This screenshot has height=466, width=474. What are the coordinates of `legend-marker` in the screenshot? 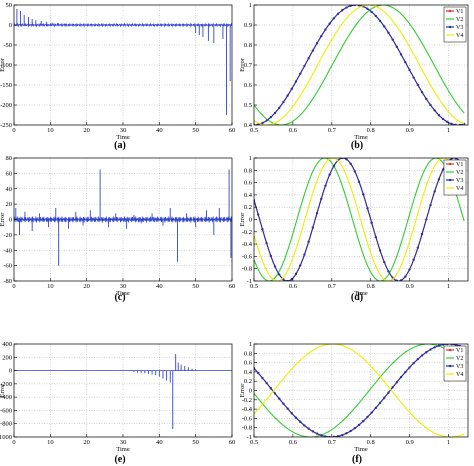 It's located at (450, 180).